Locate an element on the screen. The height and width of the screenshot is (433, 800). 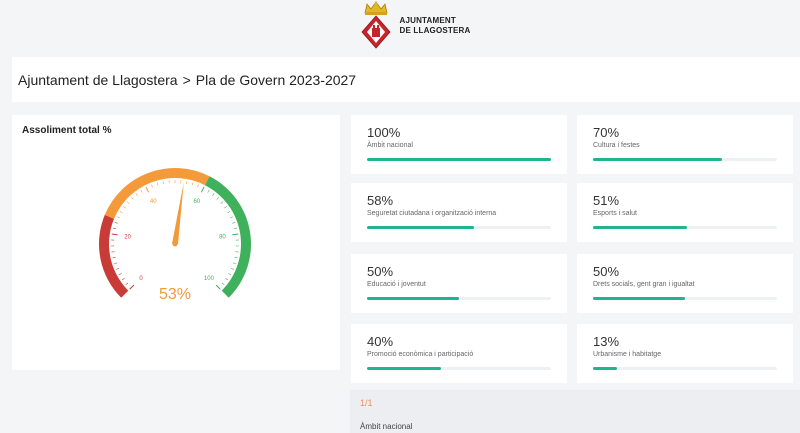
header-logo-bar: AJUNTAMENT DE LLAGOSTERA is located at coordinates (400, 26).